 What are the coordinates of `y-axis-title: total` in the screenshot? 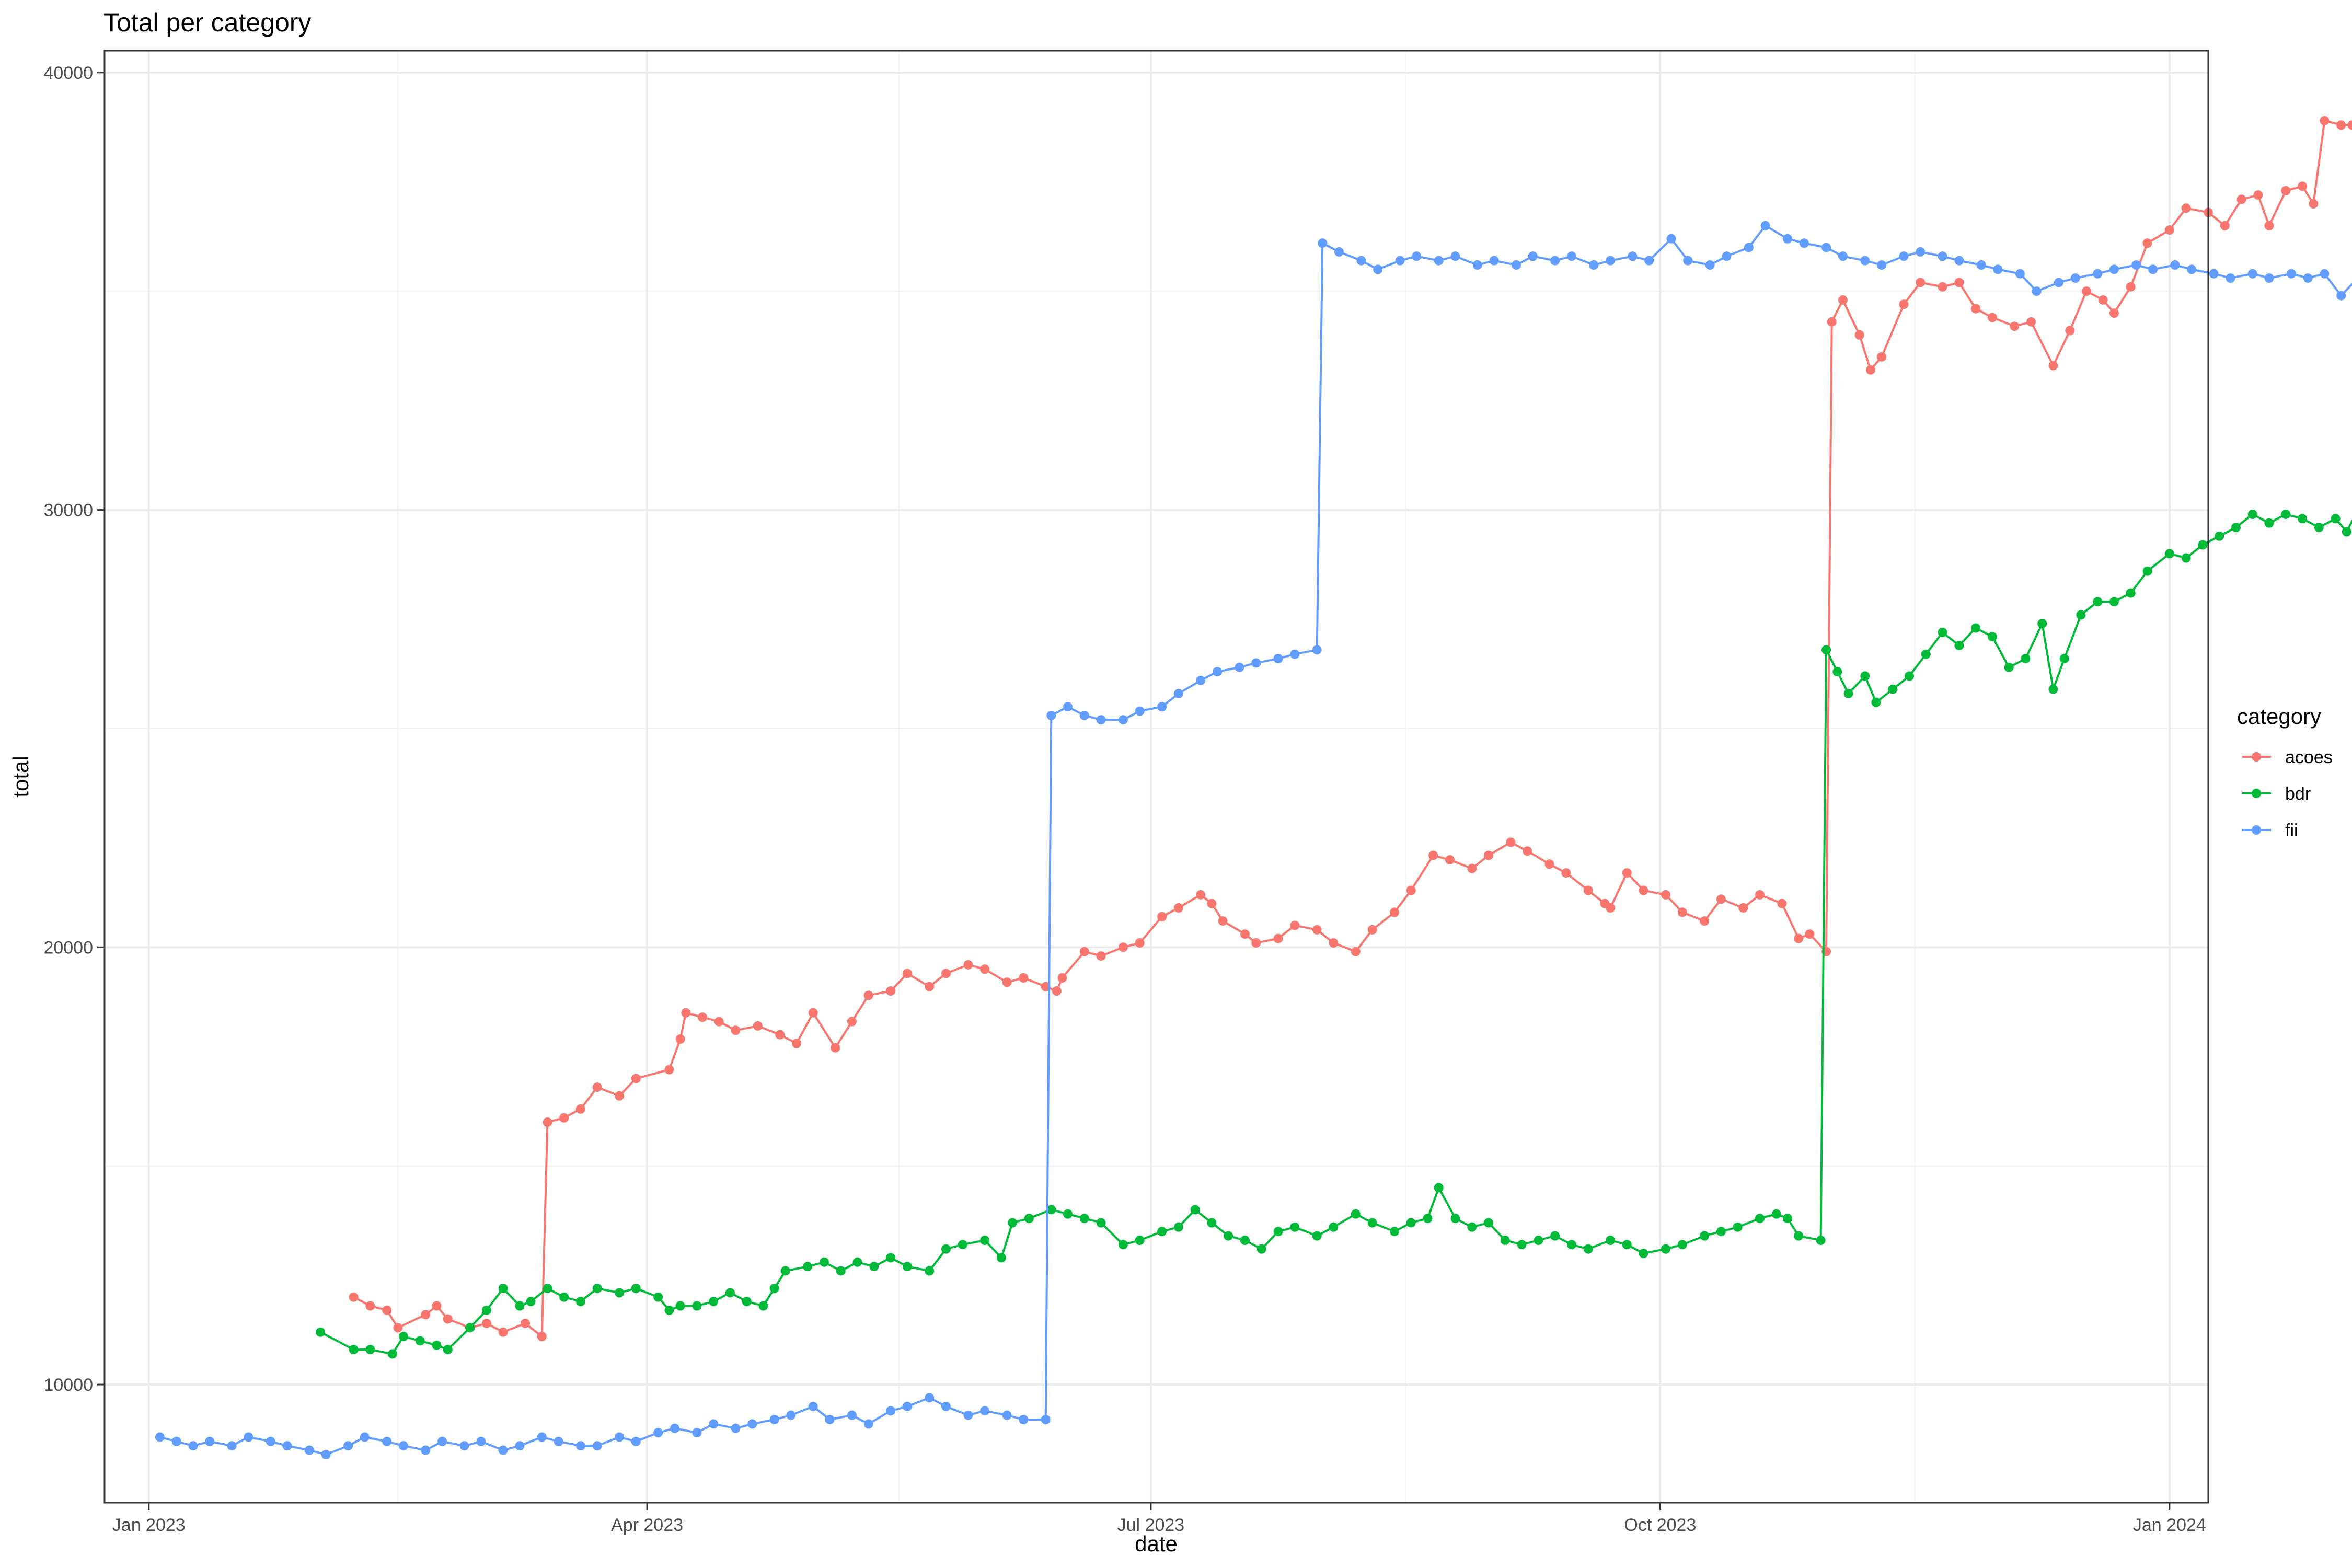 It's located at (20, 776).